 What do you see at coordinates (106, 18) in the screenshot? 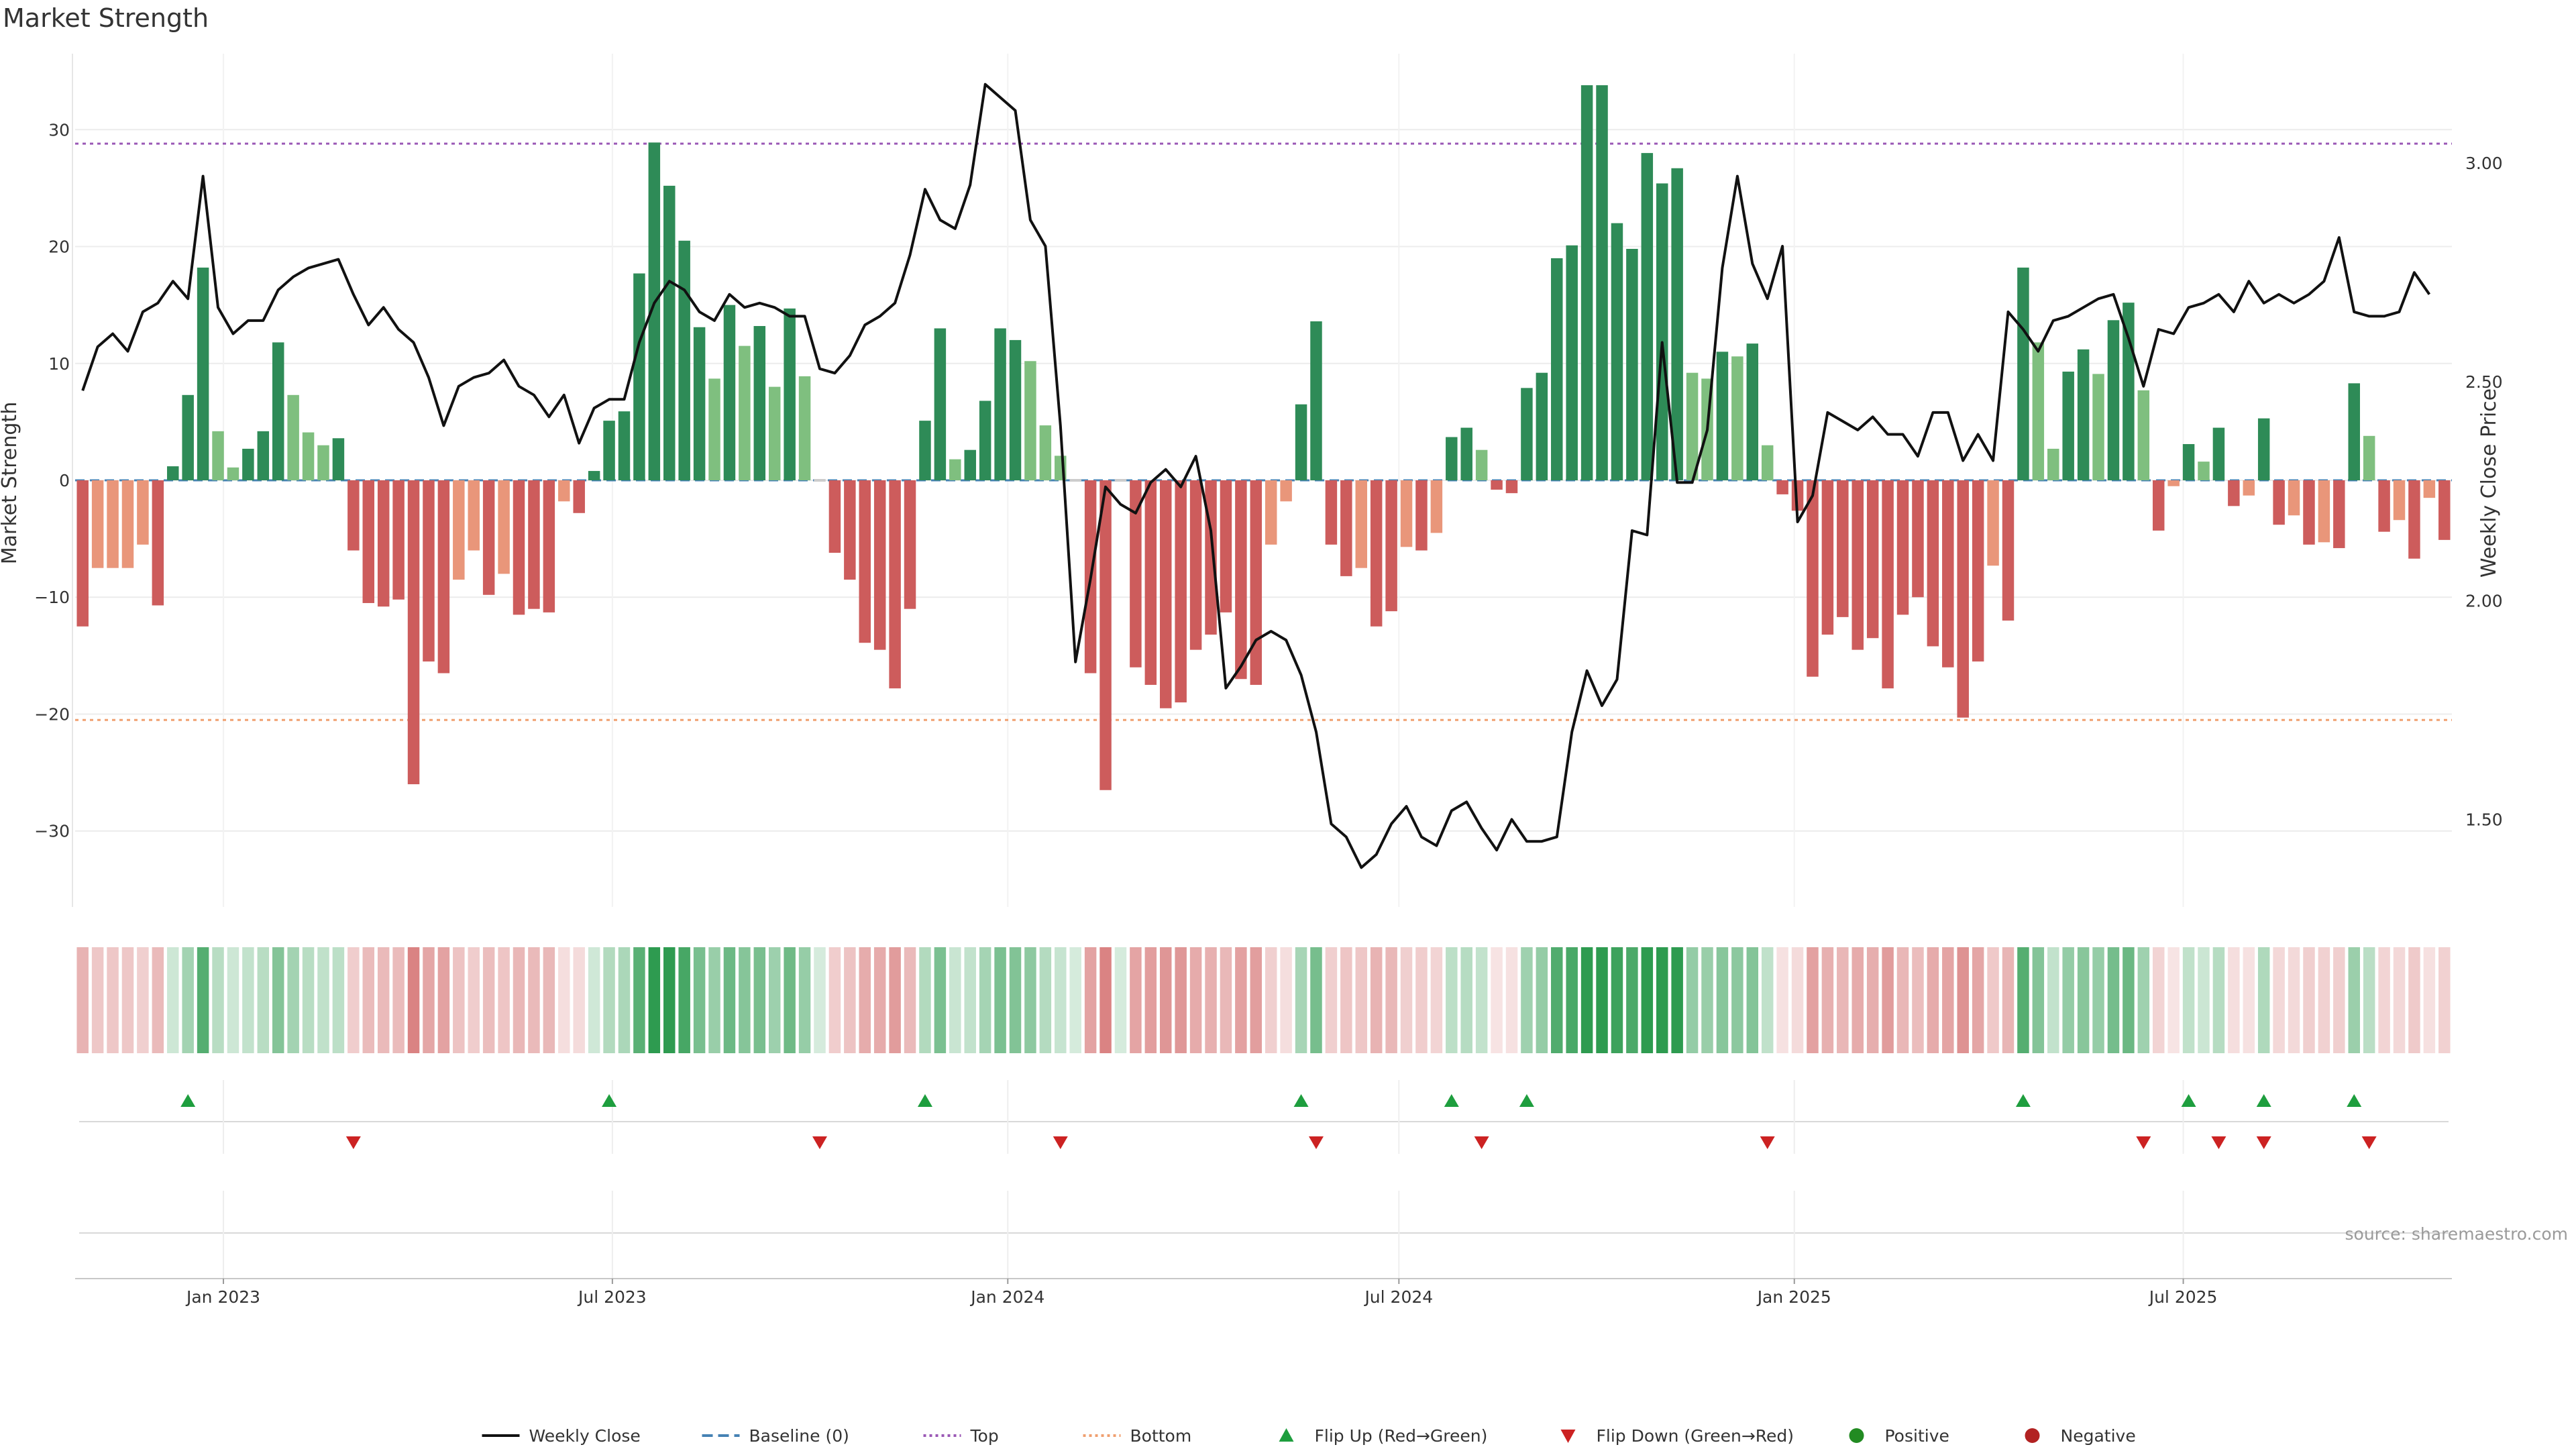
I see `chart-title: Market Strength` at bounding box center [106, 18].